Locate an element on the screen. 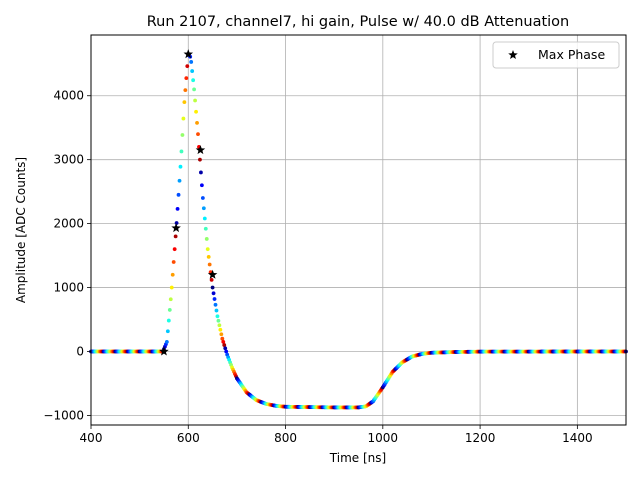 This screenshot has width=640, height=480. x-tick-label: 1200 is located at coordinates (480, 438).